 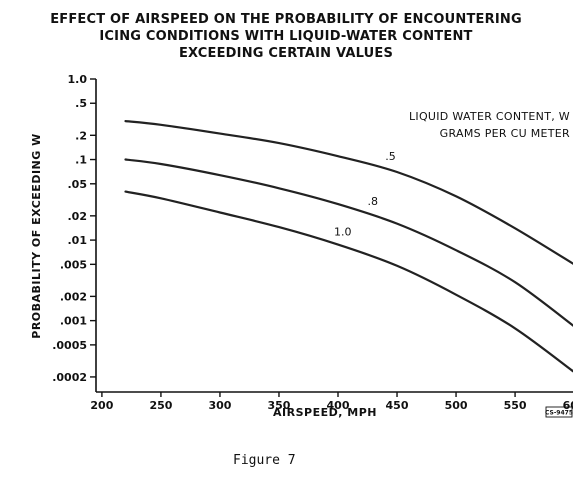 I want to click on x-tick-label: 250, so click(x=160, y=405).